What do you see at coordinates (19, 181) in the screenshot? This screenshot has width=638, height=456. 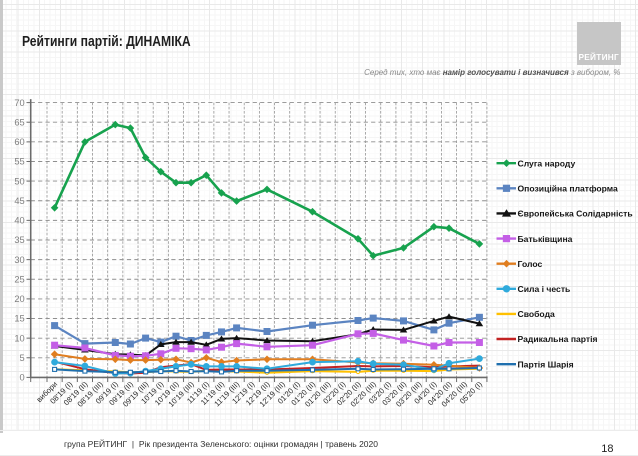 I see `svg-text: 50` at bounding box center [19, 181].